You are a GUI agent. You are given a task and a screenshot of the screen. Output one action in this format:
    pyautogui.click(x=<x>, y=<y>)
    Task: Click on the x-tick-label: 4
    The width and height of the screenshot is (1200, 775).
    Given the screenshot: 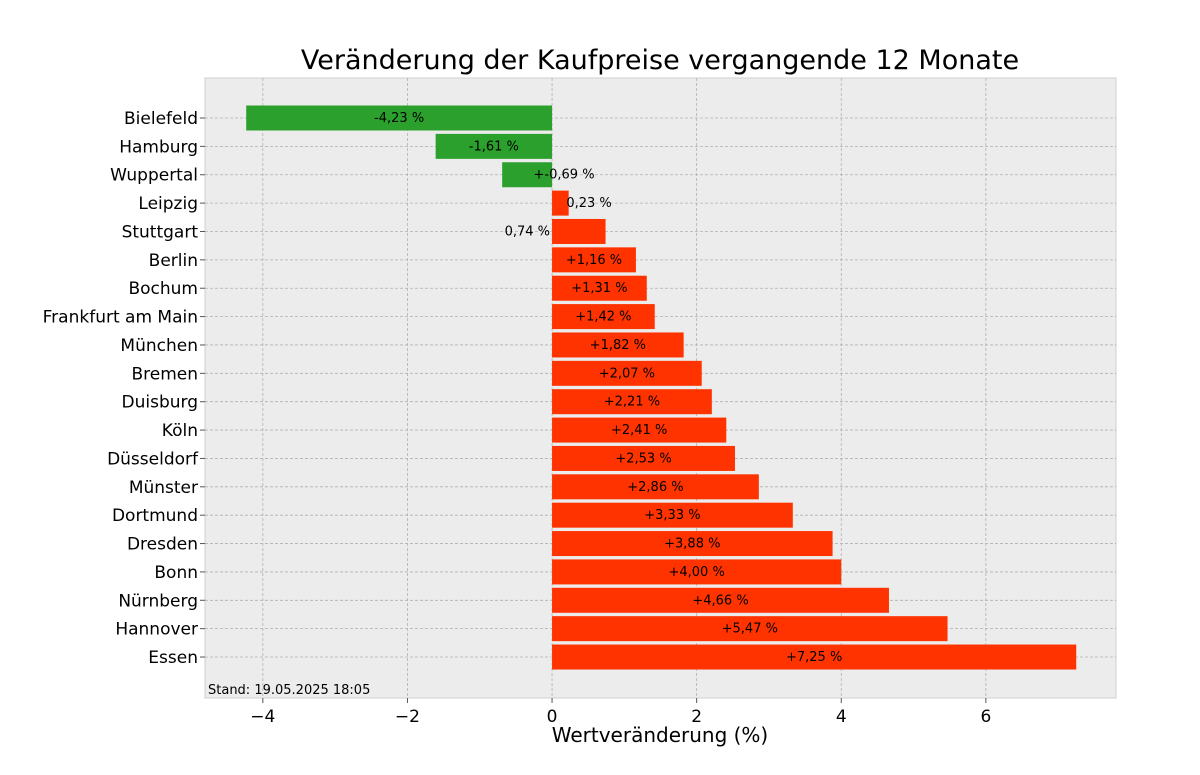 What is the action you would take?
    pyautogui.click(x=841, y=717)
    